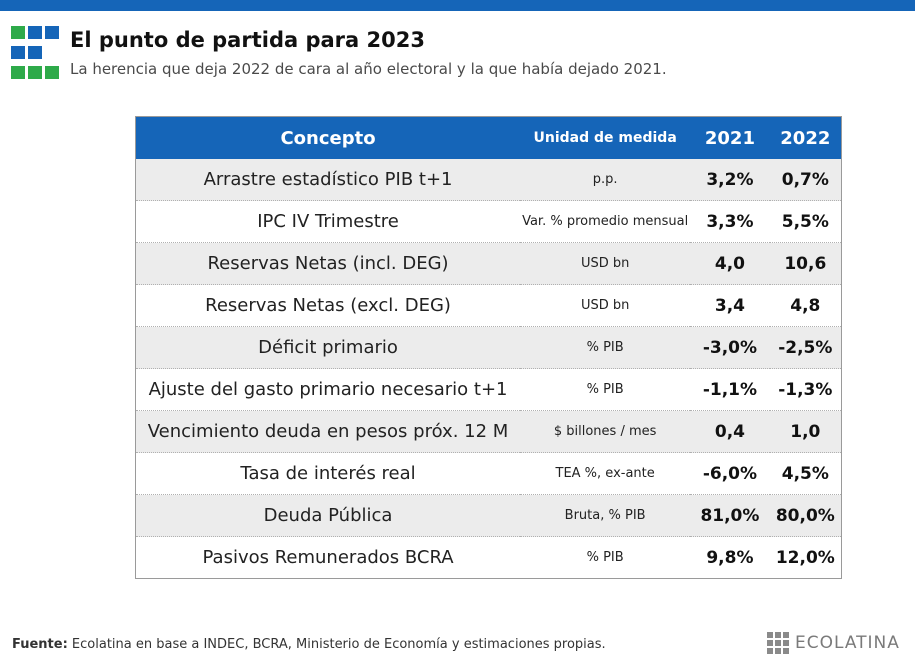 The width and height of the screenshot is (915, 665). I want to click on table-header-row: Concepto Unidad de medida 2021 2022, so click(488, 137).